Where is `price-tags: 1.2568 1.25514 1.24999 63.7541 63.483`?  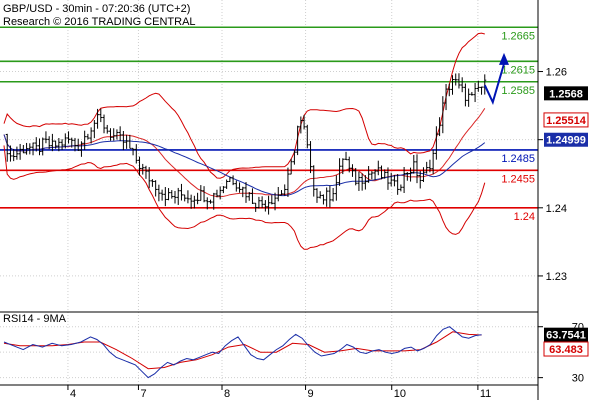
price-tags: 1.2568 1.25514 1.24999 63.7541 63.483 is located at coordinates (566, 221).